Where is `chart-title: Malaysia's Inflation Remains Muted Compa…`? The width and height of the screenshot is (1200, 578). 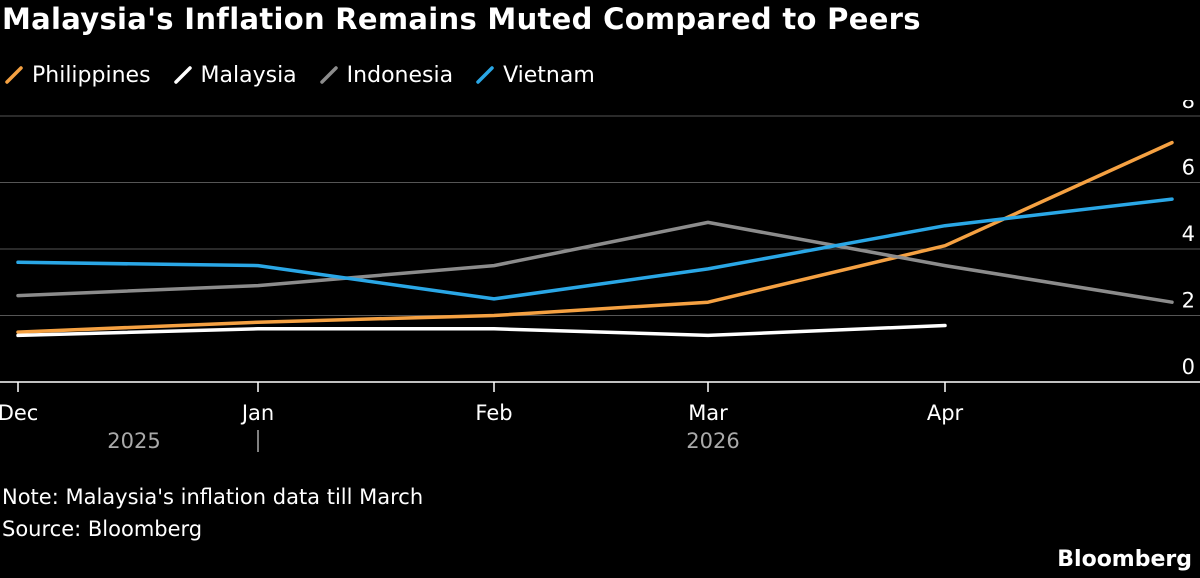 chart-title: Malaysia's Inflation Remains Muted Compa… is located at coordinates (461, 19).